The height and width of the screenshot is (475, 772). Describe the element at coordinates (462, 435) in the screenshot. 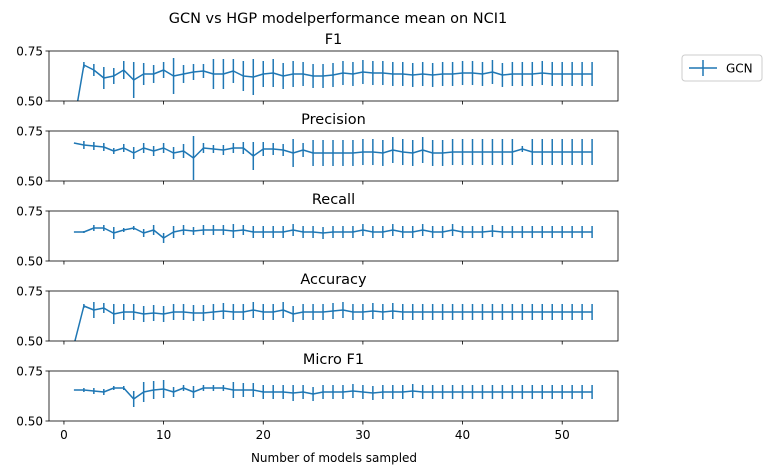

I see `xtick-label-4: 40` at that location.